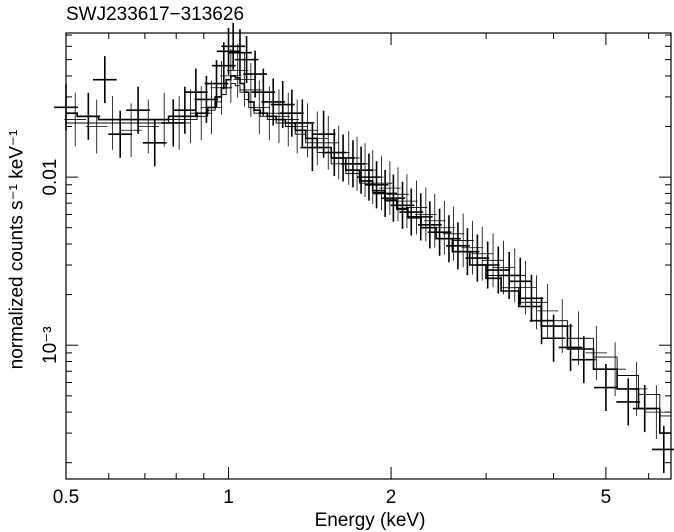 The width and height of the screenshot is (674, 532). What do you see at coordinates (66, 497) in the screenshot?
I see `x-tick-label: 0.5` at bounding box center [66, 497].